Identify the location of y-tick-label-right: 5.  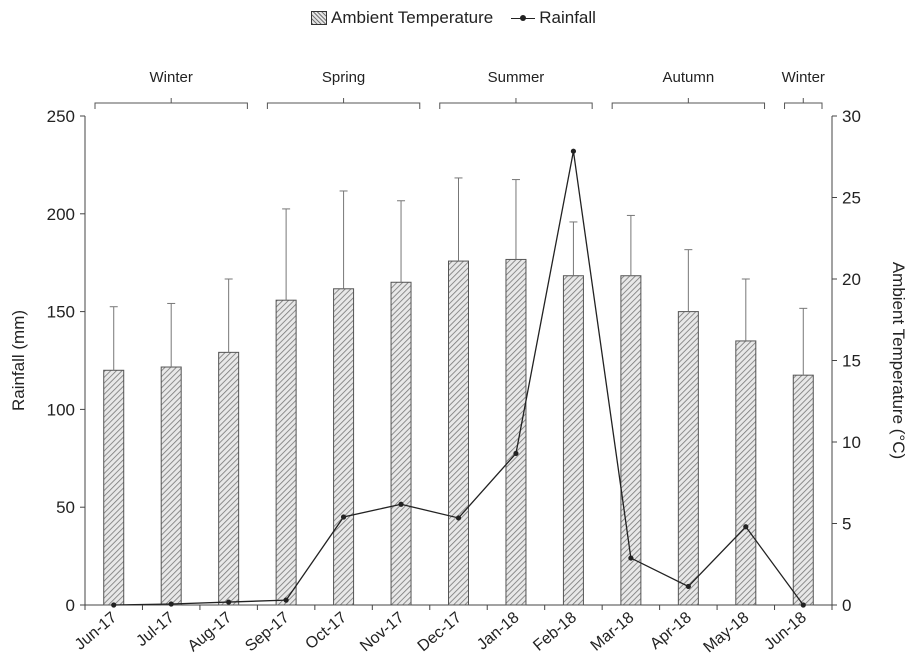
(846, 524).